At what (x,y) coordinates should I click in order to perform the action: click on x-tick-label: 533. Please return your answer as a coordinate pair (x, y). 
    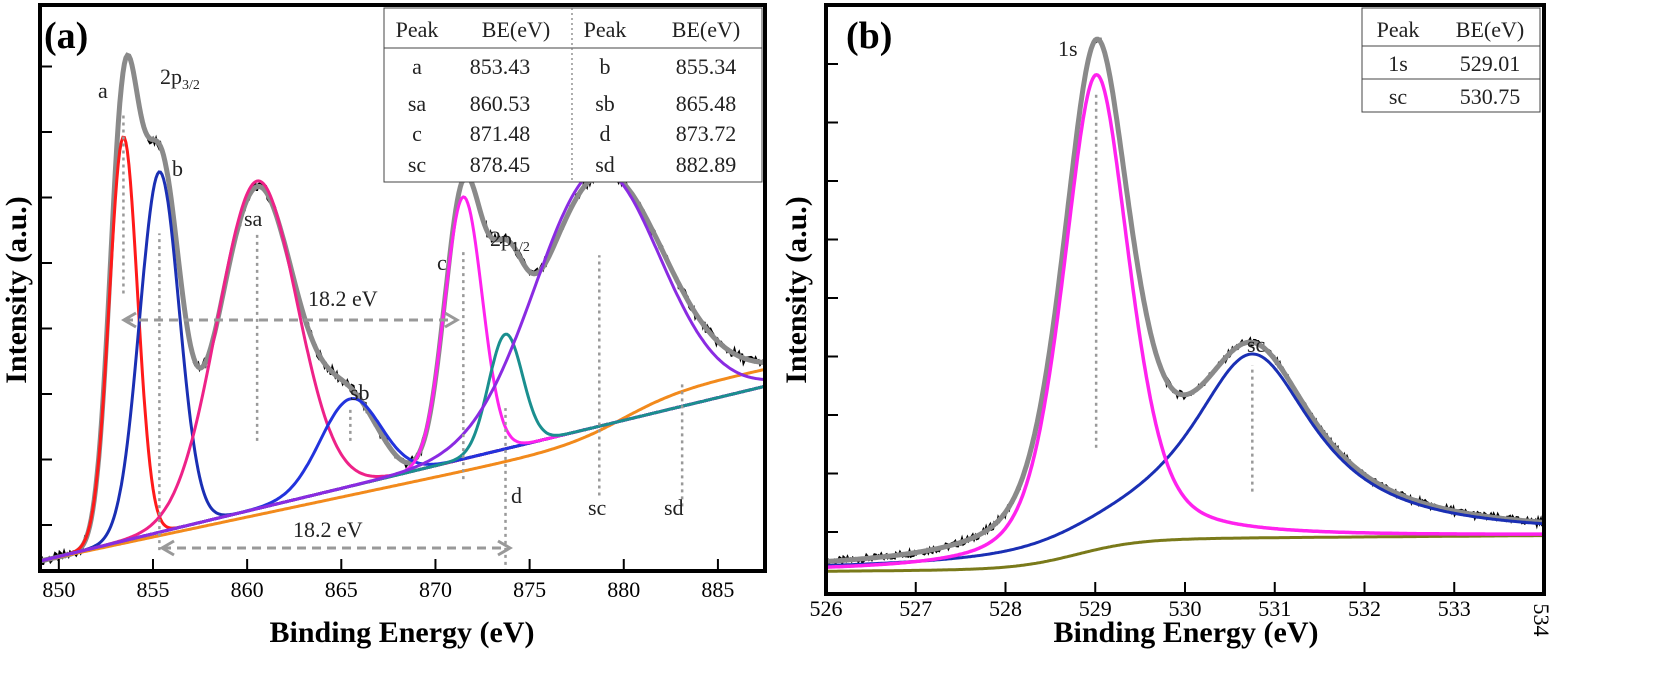
    Looking at the image, I should click on (1454, 608).